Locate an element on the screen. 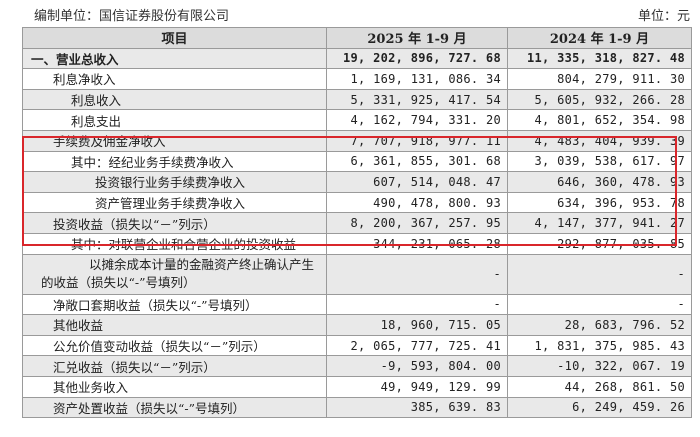 The height and width of the screenshot is (437, 700). row-label: 其他业务收入 is located at coordinates (174, 386).